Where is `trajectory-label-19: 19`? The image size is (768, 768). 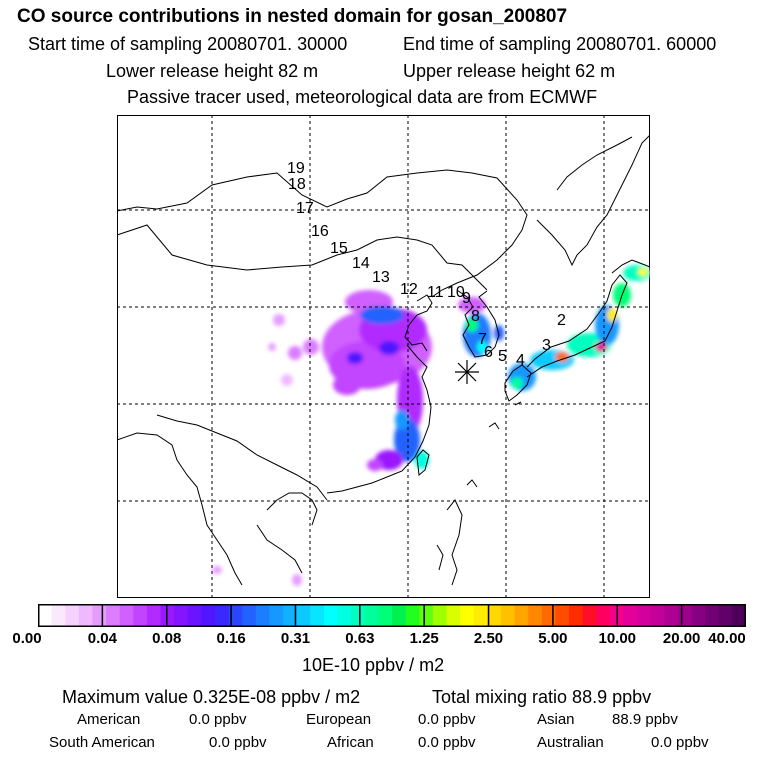 trajectory-label-19: 19 is located at coordinates (296, 168).